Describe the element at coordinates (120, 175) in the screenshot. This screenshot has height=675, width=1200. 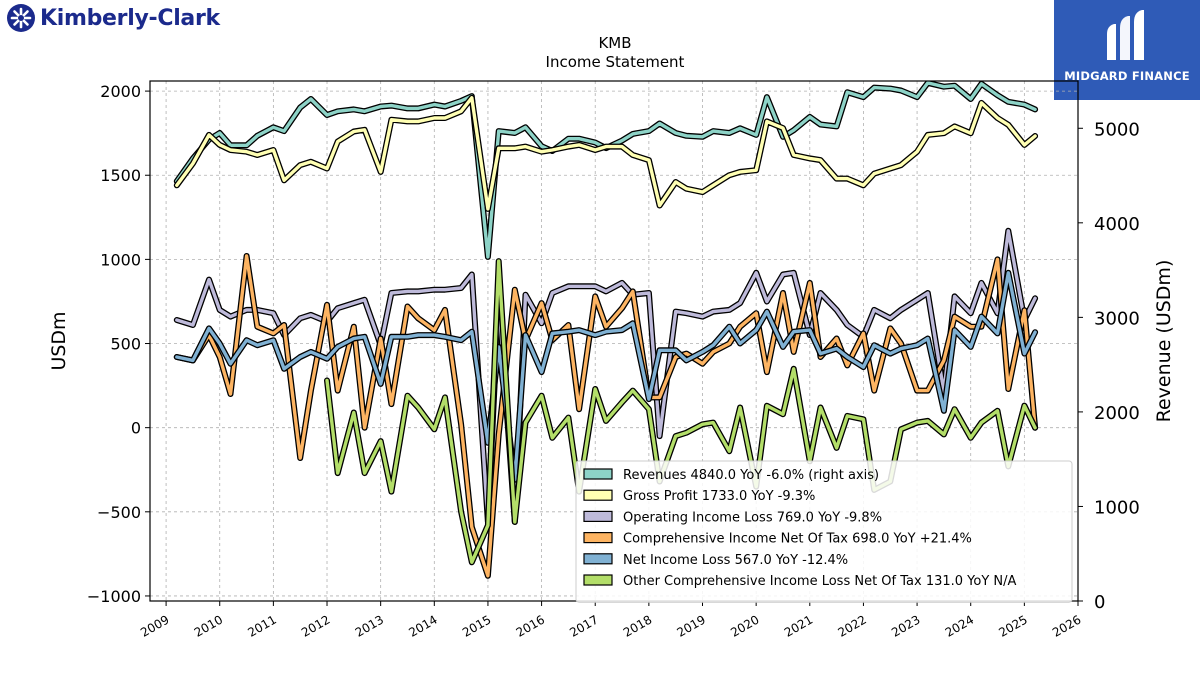
I see `y-tick-label: 1500` at that location.